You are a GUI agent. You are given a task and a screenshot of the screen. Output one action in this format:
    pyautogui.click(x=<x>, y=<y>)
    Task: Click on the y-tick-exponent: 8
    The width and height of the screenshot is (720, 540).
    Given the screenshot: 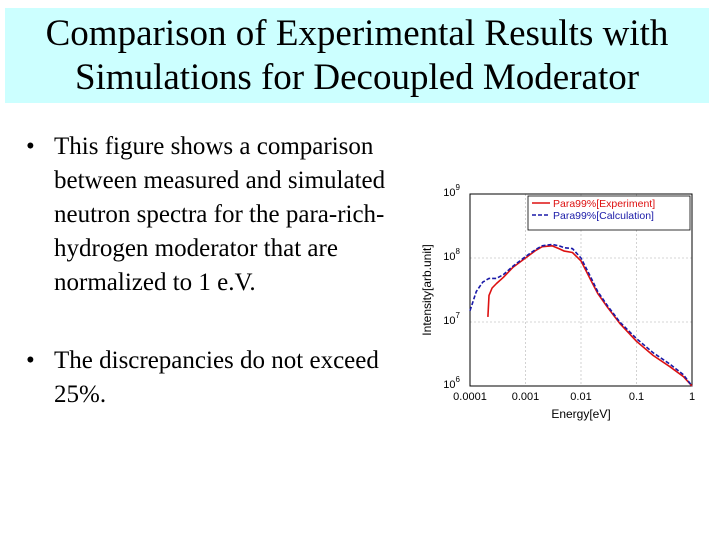 What is the action you would take?
    pyautogui.click(x=458, y=251)
    